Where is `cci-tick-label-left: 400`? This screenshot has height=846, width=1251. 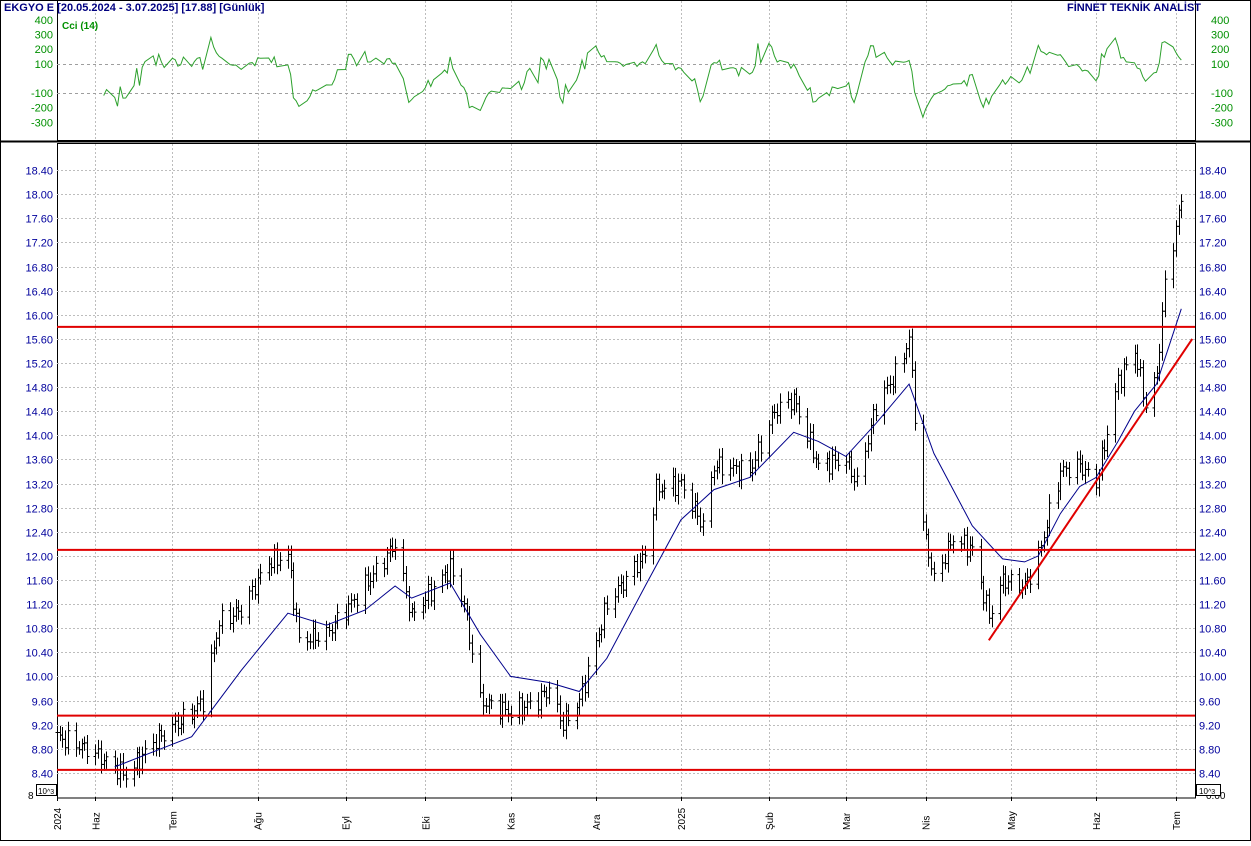 cci-tick-label-left: 400 is located at coordinates (44, 21).